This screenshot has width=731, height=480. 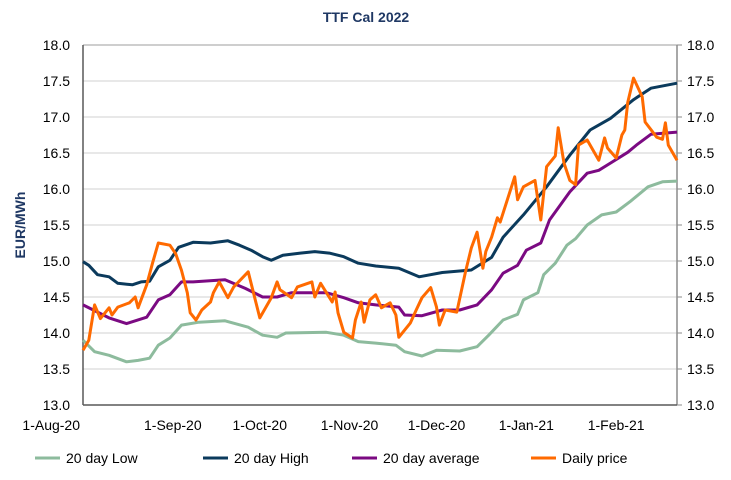 What do you see at coordinates (700, 45) in the screenshot?
I see `secondary-y-tick-label: 18.0` at bounding box center [700, 45].